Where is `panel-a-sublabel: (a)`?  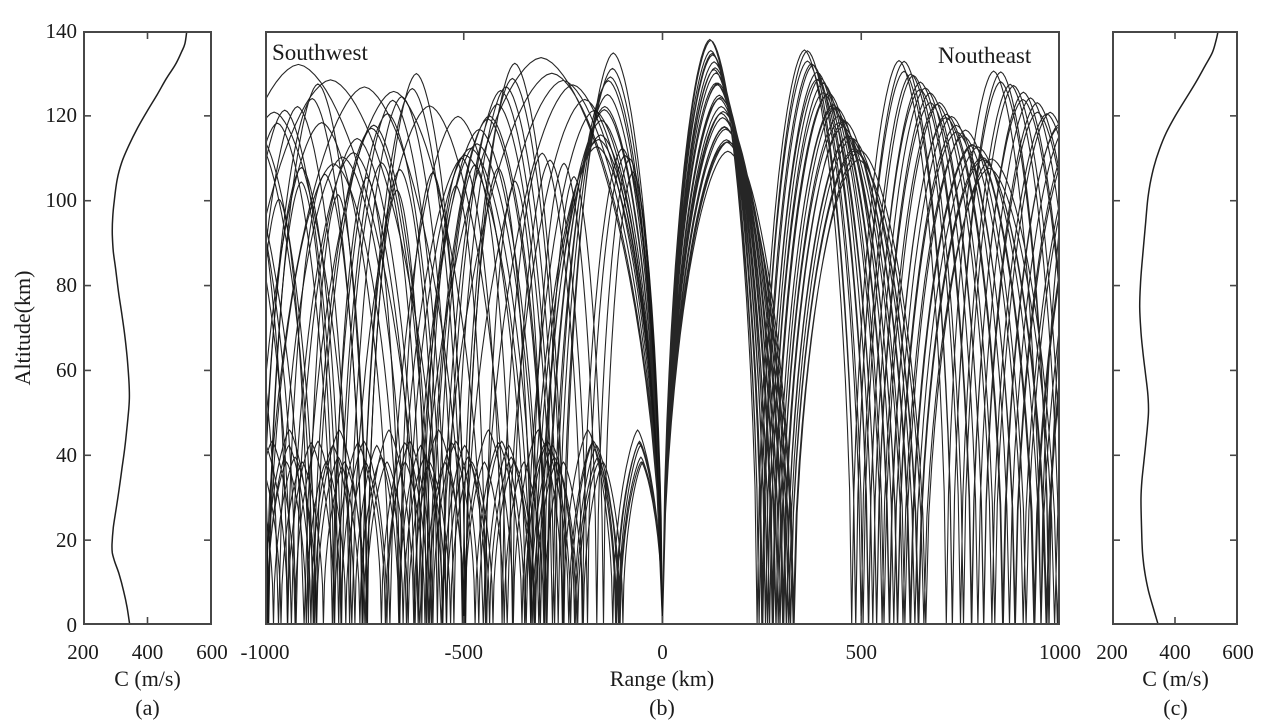 panel-a-sublabel: (a) is located at coordinates (147, 707).